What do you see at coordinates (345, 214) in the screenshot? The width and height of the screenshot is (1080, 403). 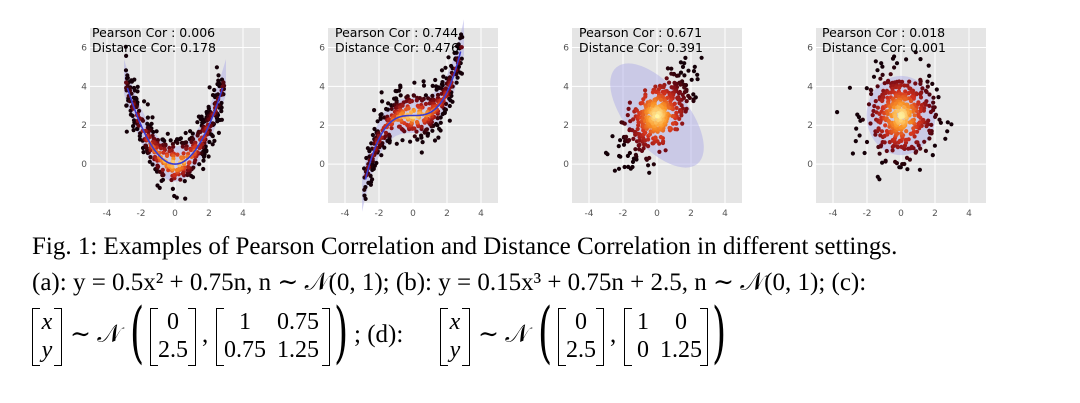 I see `x-tick-label: -4` at bounding box center [345, 214].